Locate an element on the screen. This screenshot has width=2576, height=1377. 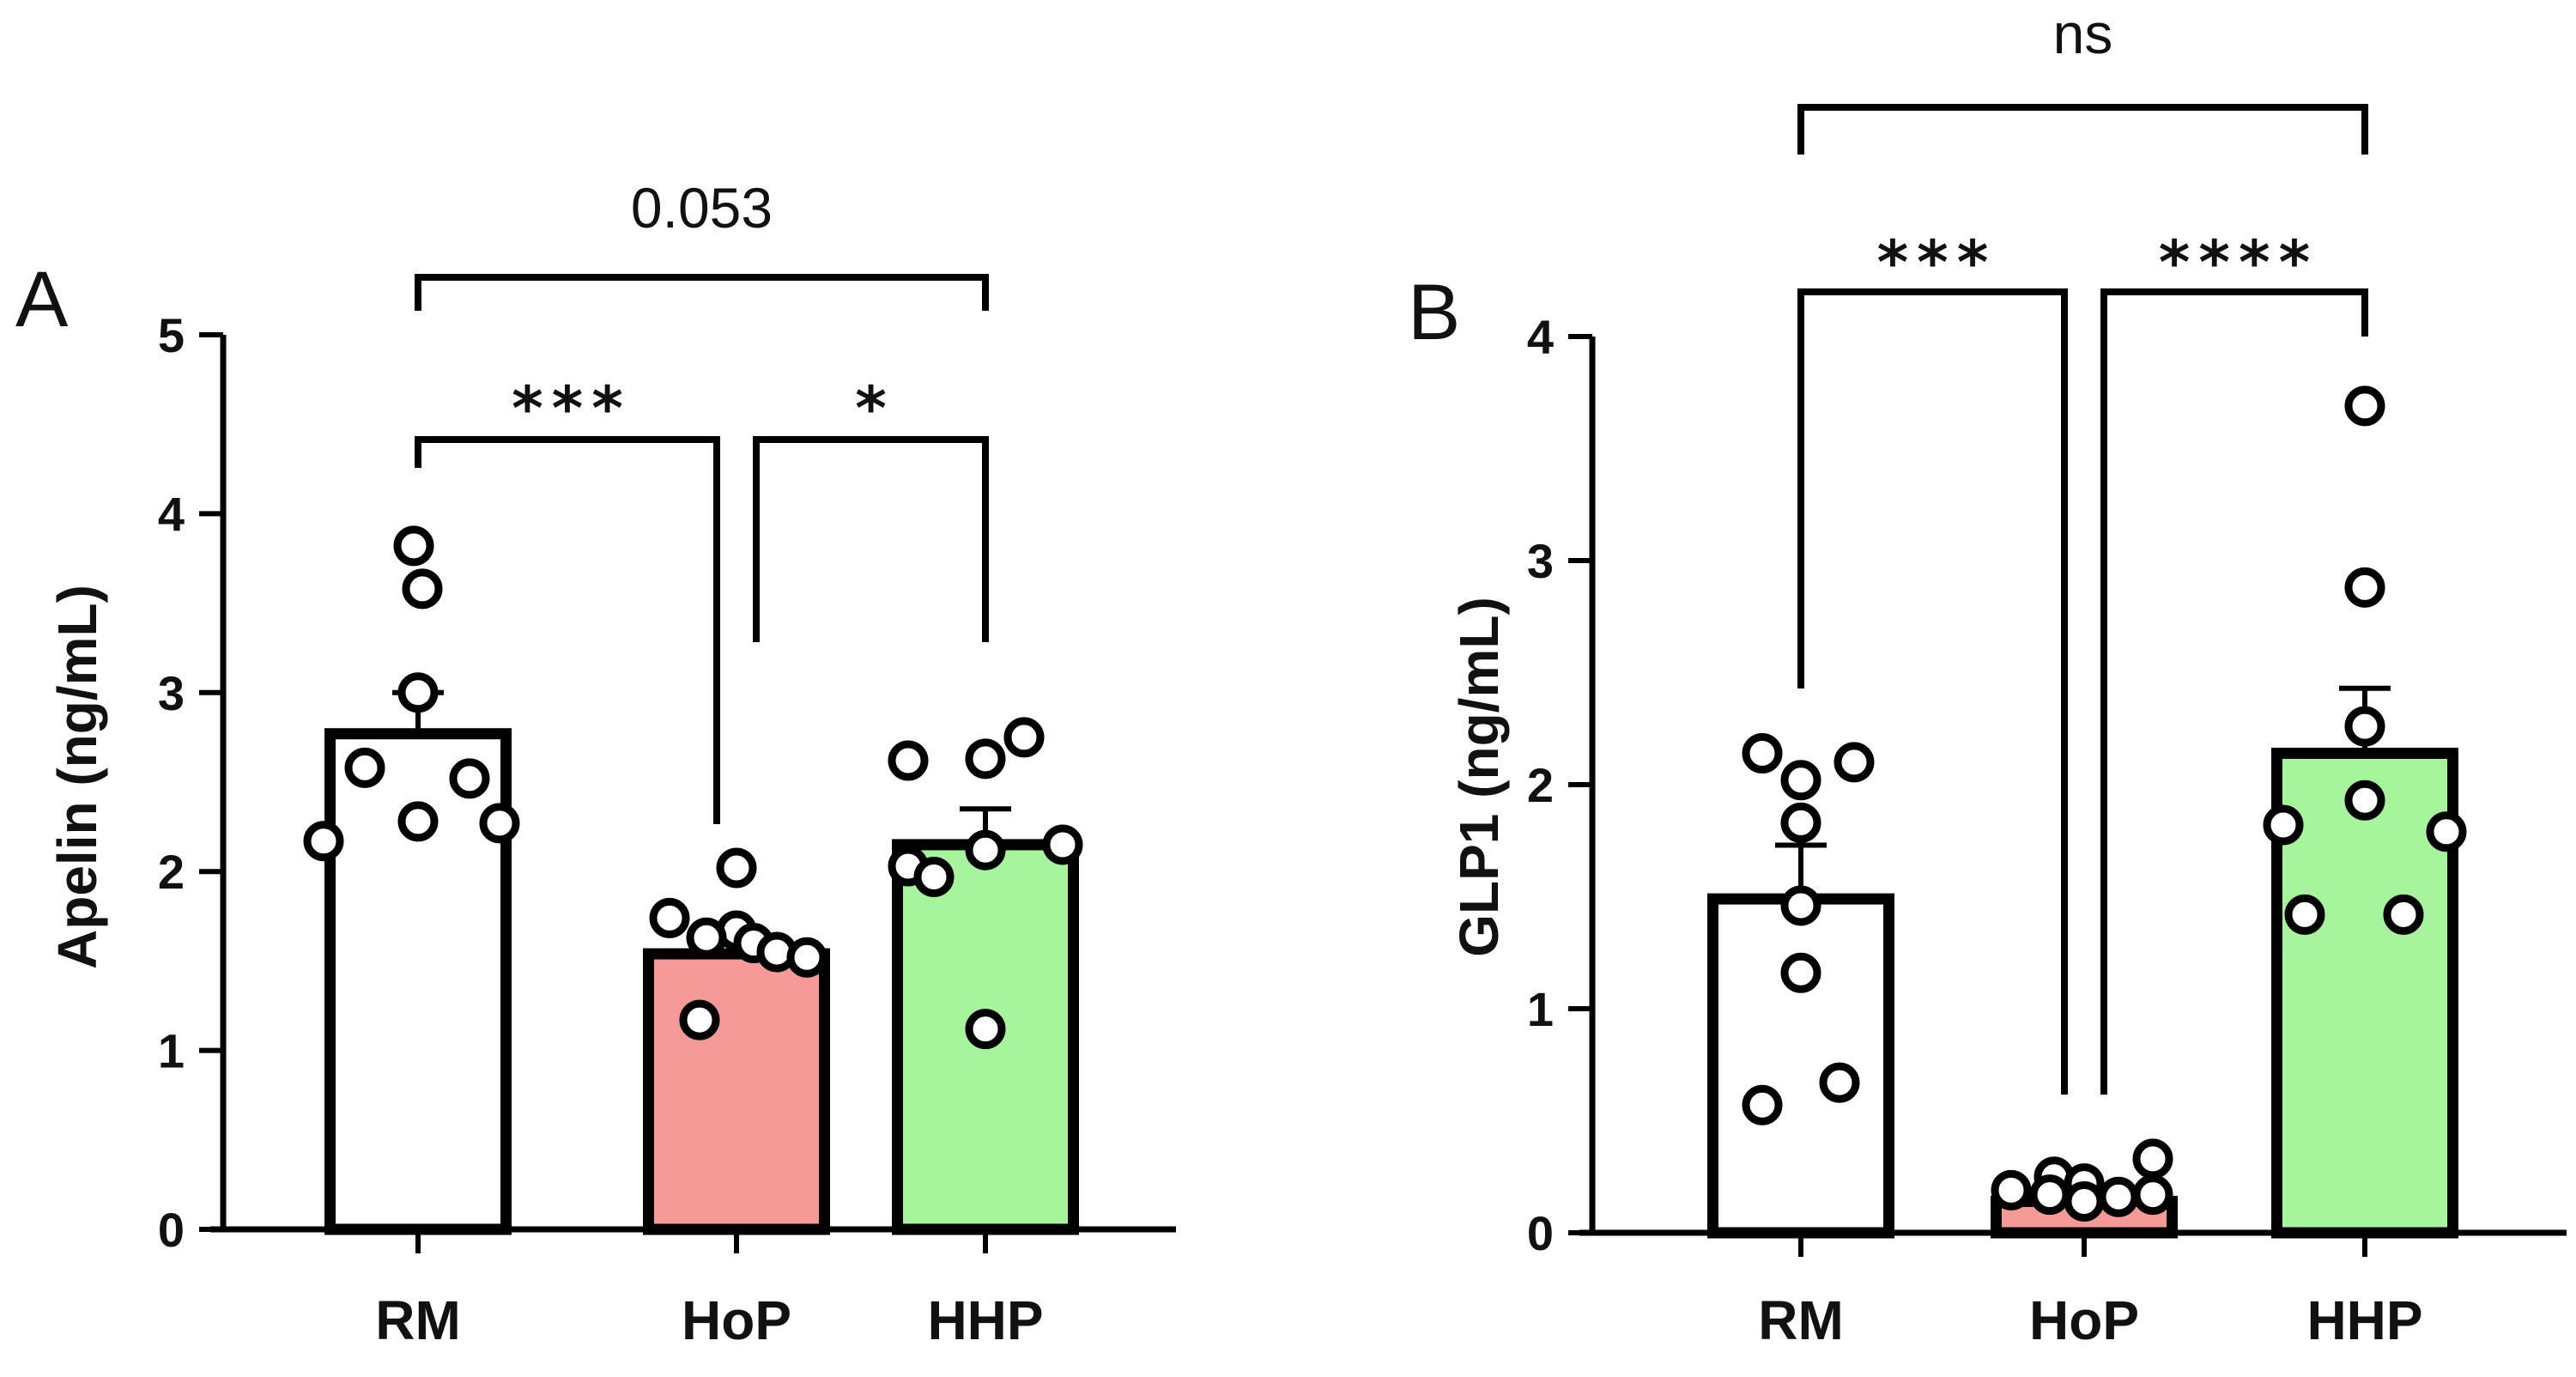
significance-label: 0.053 is located at coordinates (702, 208).